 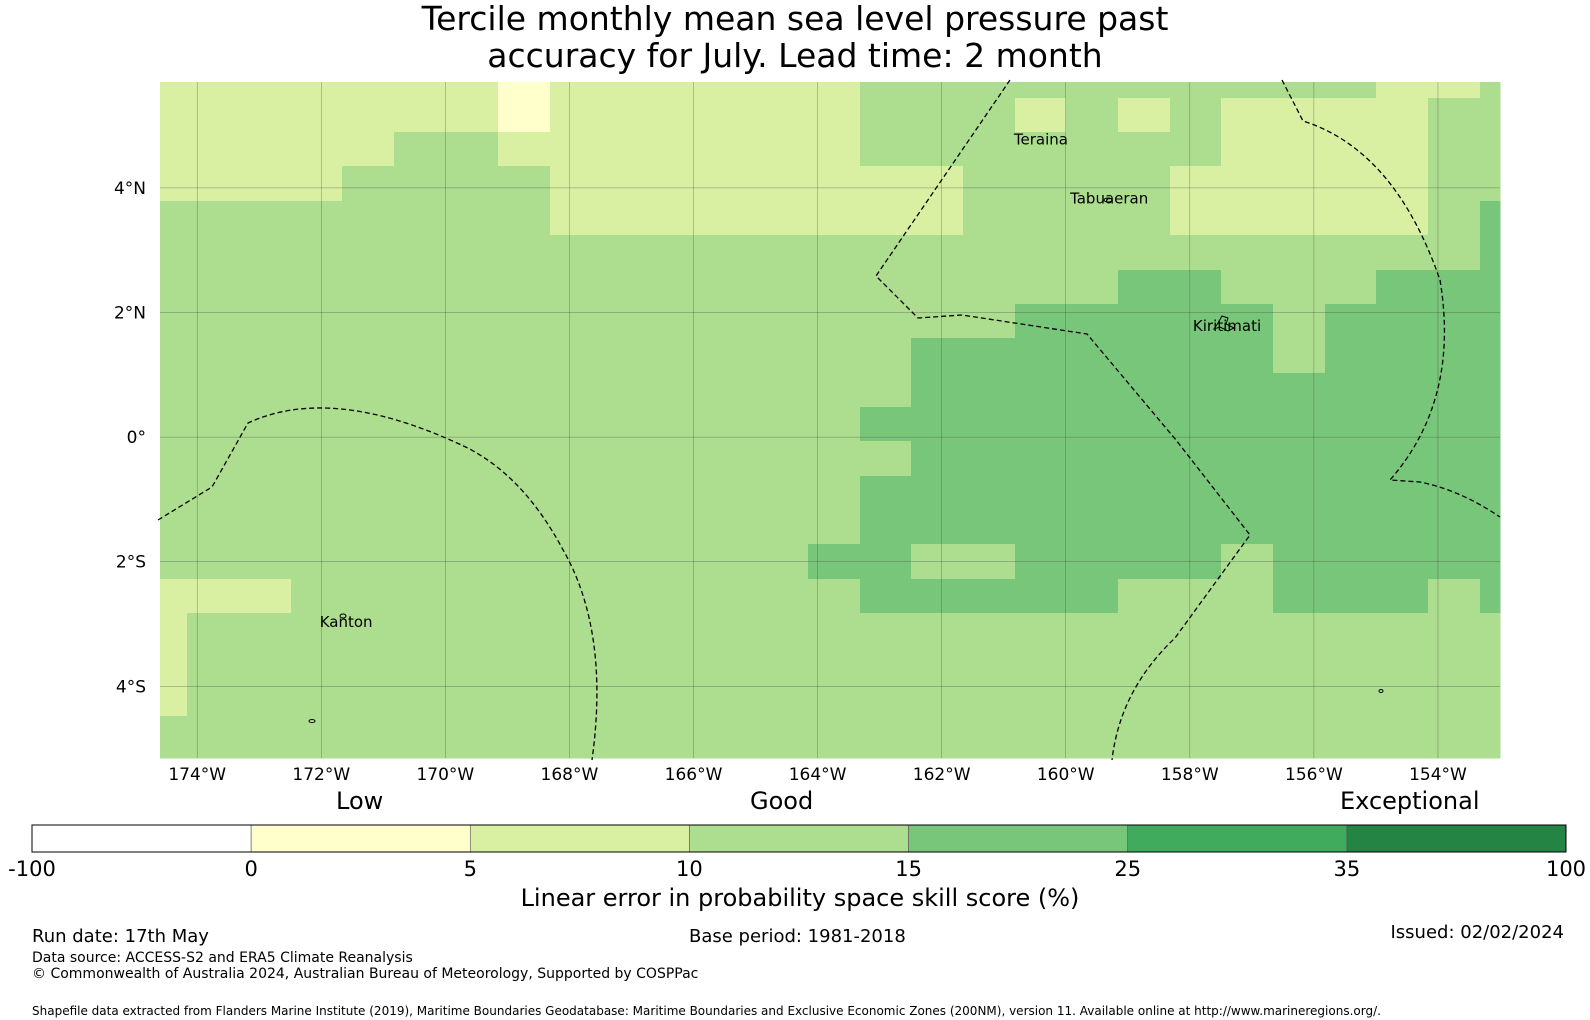 I want to click on colorbar-tick-label: 5, so click(x=470, y=869).